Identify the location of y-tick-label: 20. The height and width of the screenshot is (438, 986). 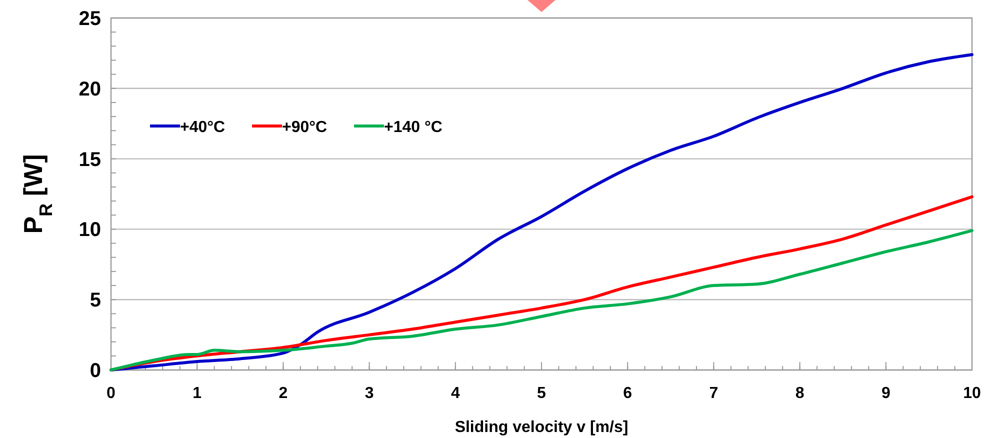
(89, 89).